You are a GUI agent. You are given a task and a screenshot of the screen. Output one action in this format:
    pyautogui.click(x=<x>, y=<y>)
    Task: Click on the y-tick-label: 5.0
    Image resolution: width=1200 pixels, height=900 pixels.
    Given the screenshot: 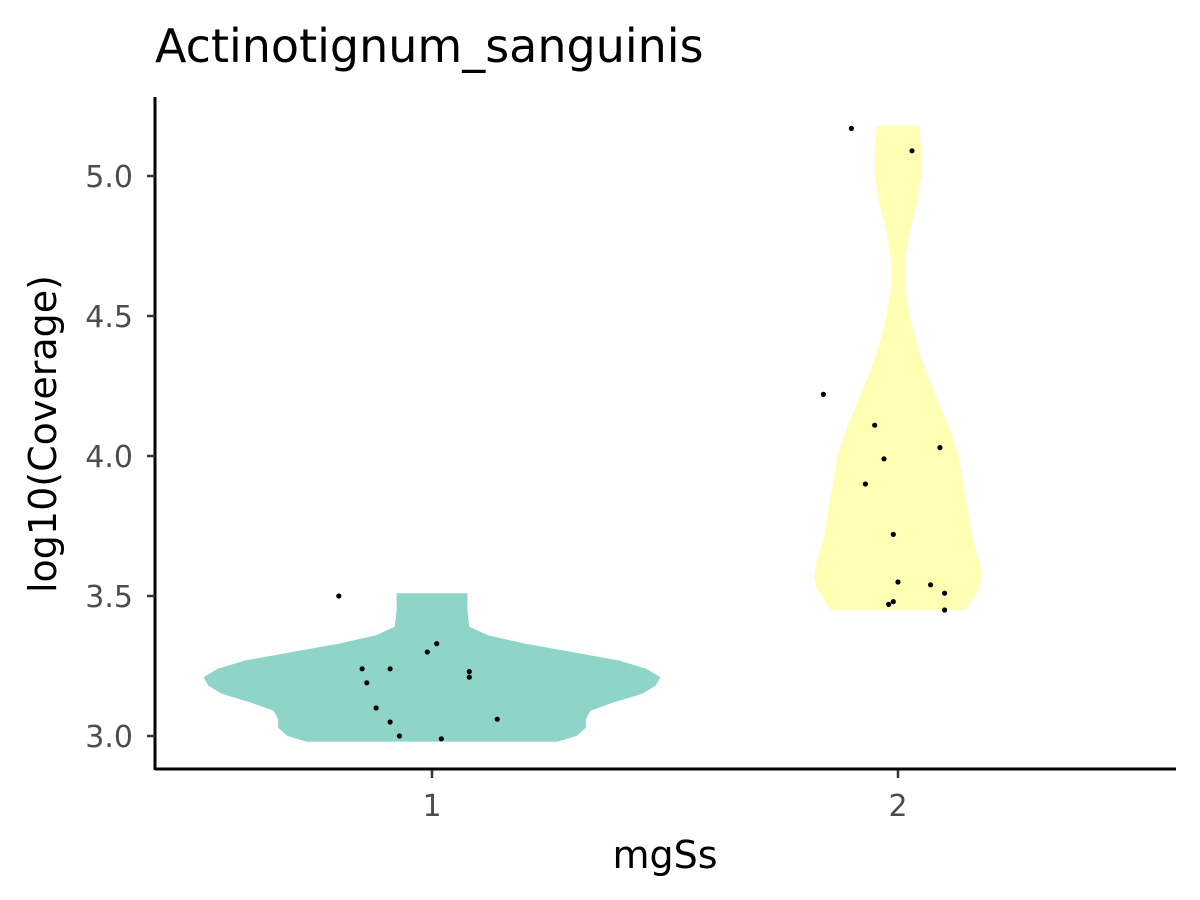 What is the action you would take?
    pyautogui.click(x=109, y=177)
    